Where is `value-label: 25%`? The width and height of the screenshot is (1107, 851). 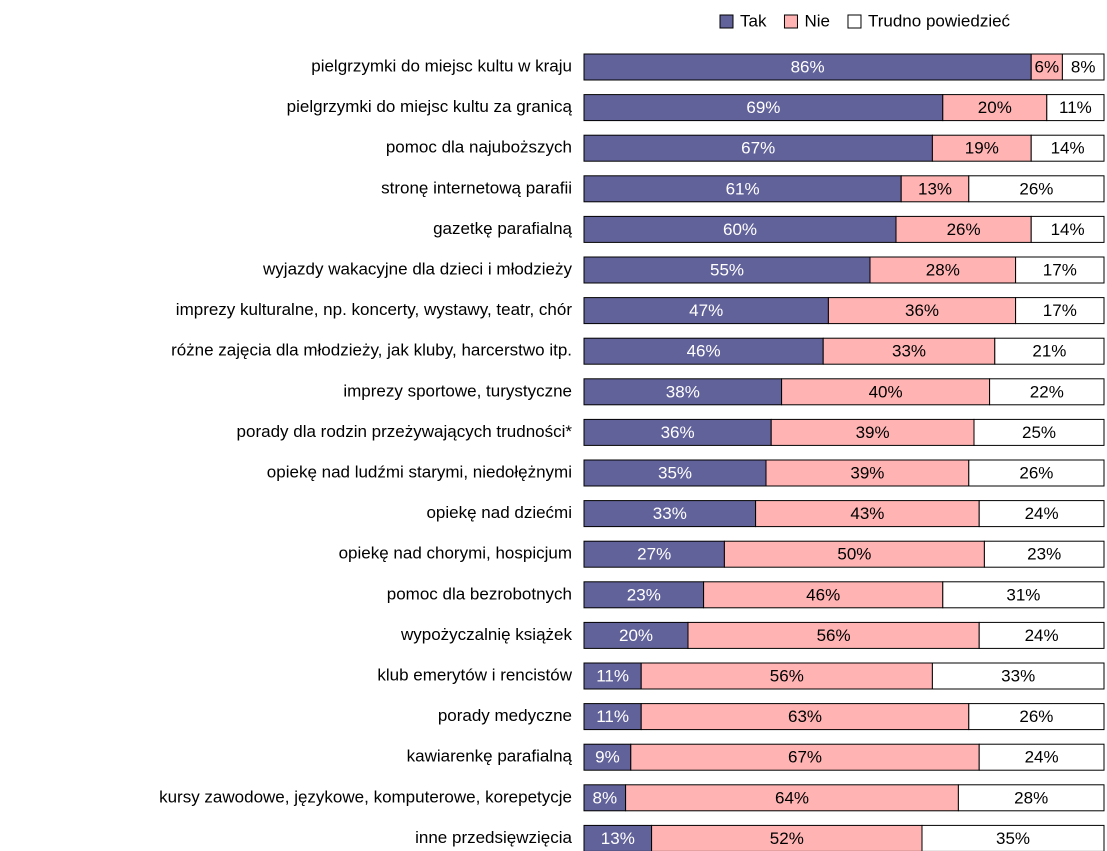 value-label: 25% is located at coordinates (1039, 432).